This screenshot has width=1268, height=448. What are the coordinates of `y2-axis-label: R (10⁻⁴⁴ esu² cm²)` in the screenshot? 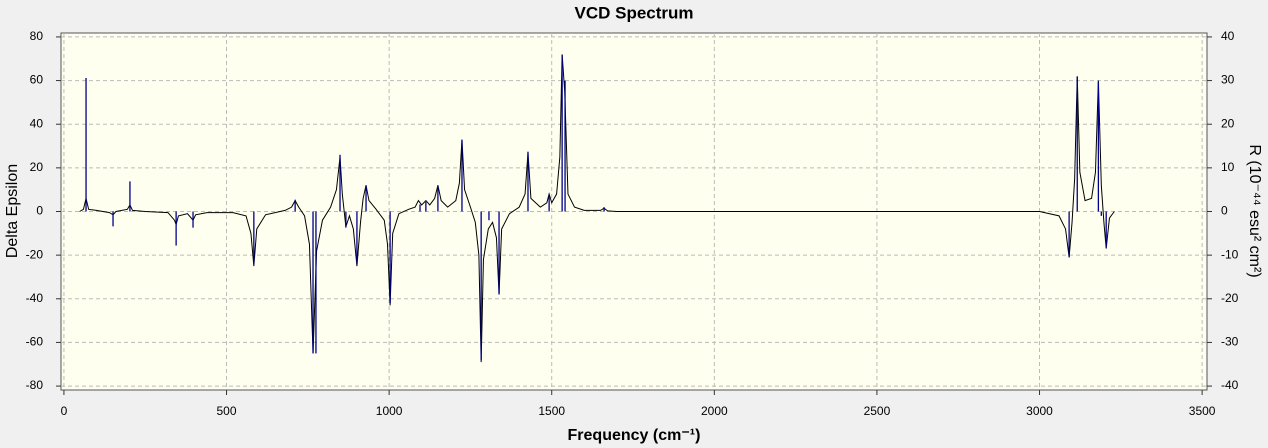 It's located at (1254, 210).